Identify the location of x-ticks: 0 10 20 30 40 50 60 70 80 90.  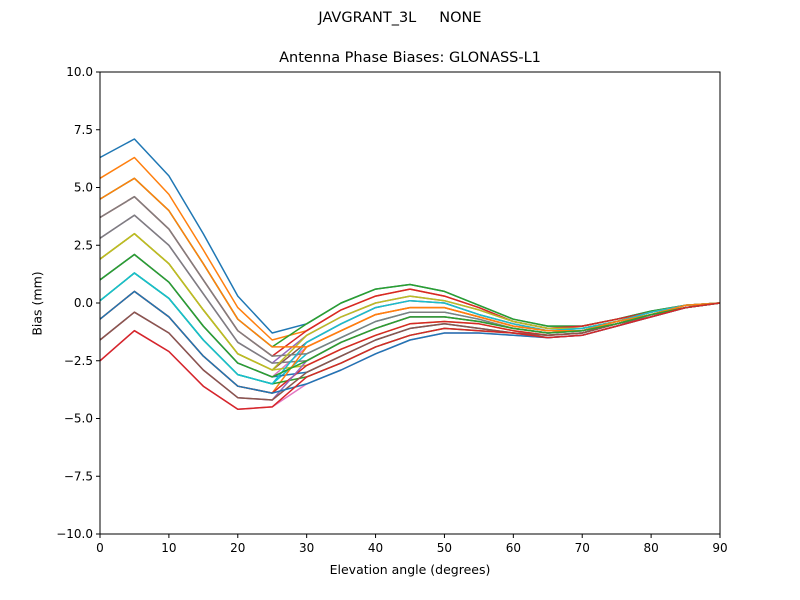
(412, 544).